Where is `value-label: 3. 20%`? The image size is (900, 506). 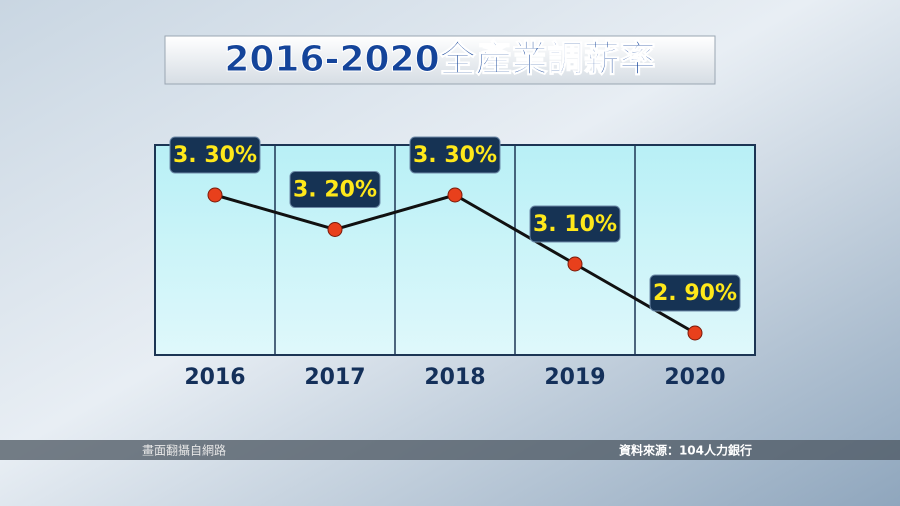 value-label: 3. 20% is located at coordinates (335, 190).